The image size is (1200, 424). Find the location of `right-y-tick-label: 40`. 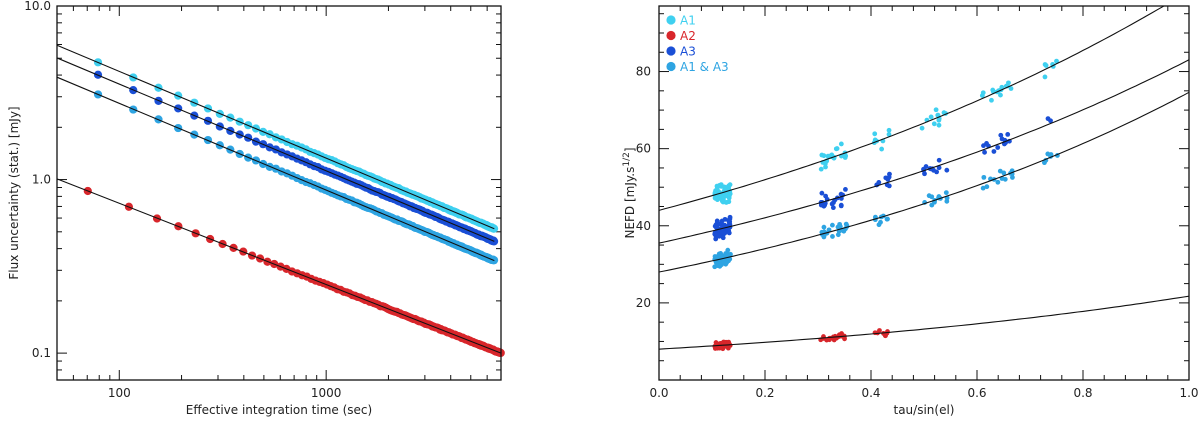

right-y-tick-label: 40 is located at coordinates (643, 226).